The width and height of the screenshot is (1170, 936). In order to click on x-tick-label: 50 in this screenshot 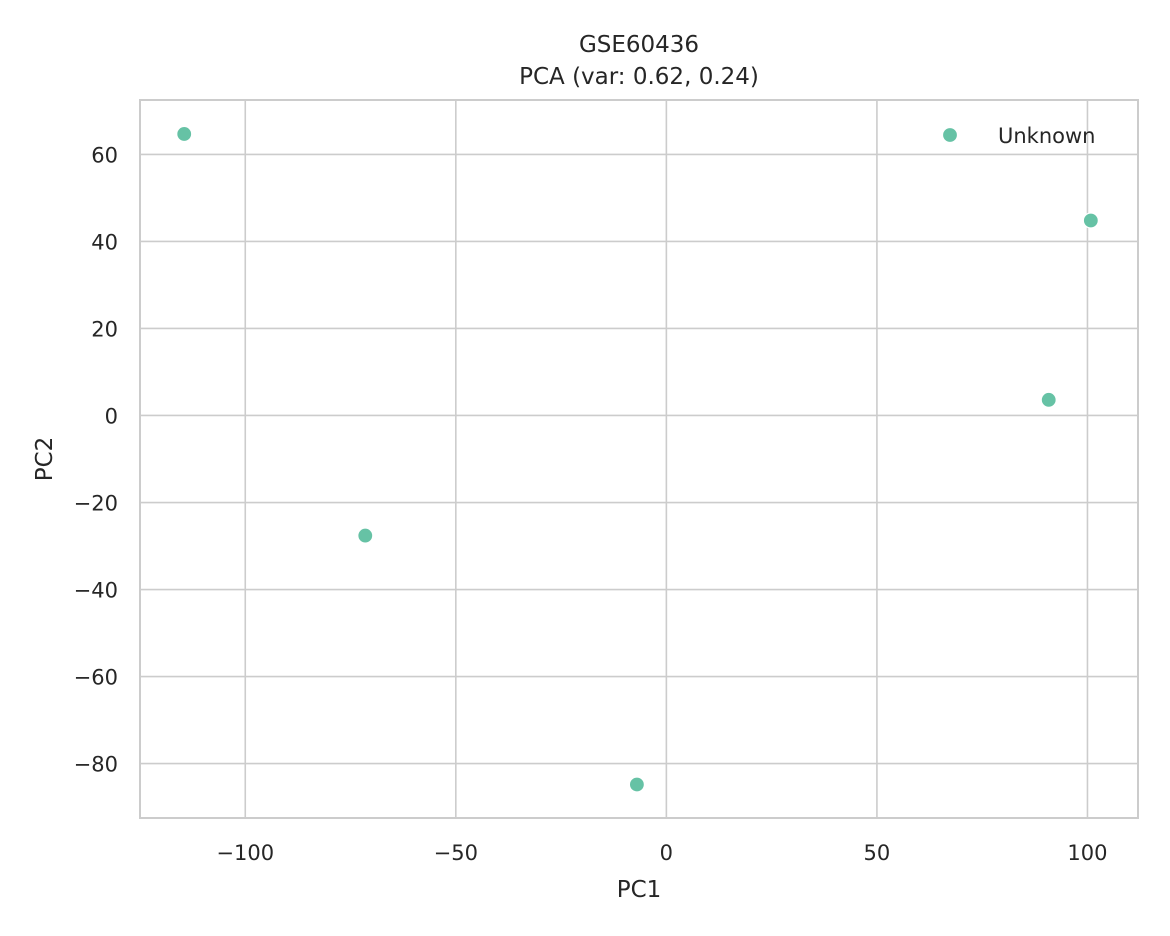, I will do `click(877, 853)`.